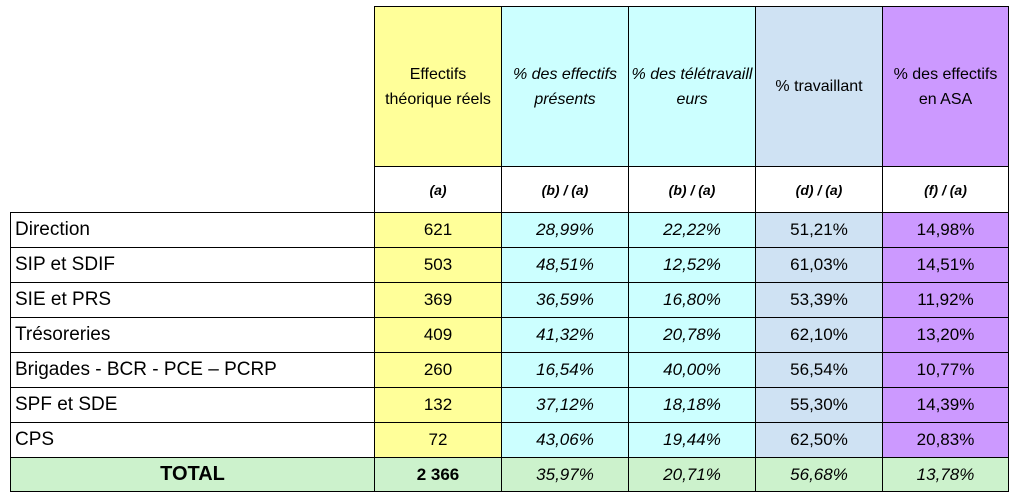  I want to click on table-row: CPS 72 43,06% 19,44% 62,50% 20,83%, so click(509, 440).